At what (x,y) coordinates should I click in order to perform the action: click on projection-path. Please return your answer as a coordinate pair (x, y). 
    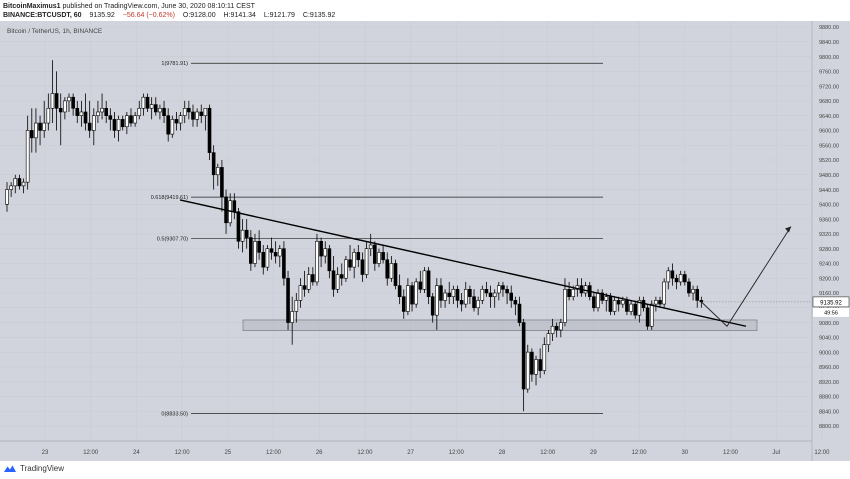
    Looking at the image, I should click on (746, 276).